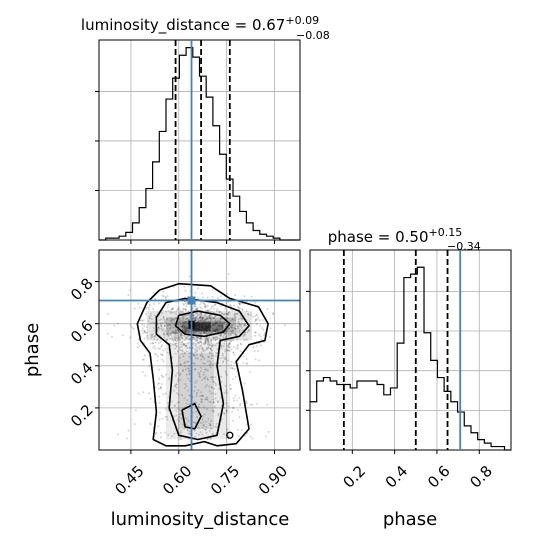 The width and height of the screenshot is (550, 550). Describe the element at coordinates (378, 237) in the screenshot. I see `title-main: phase = 0.50` at that location.